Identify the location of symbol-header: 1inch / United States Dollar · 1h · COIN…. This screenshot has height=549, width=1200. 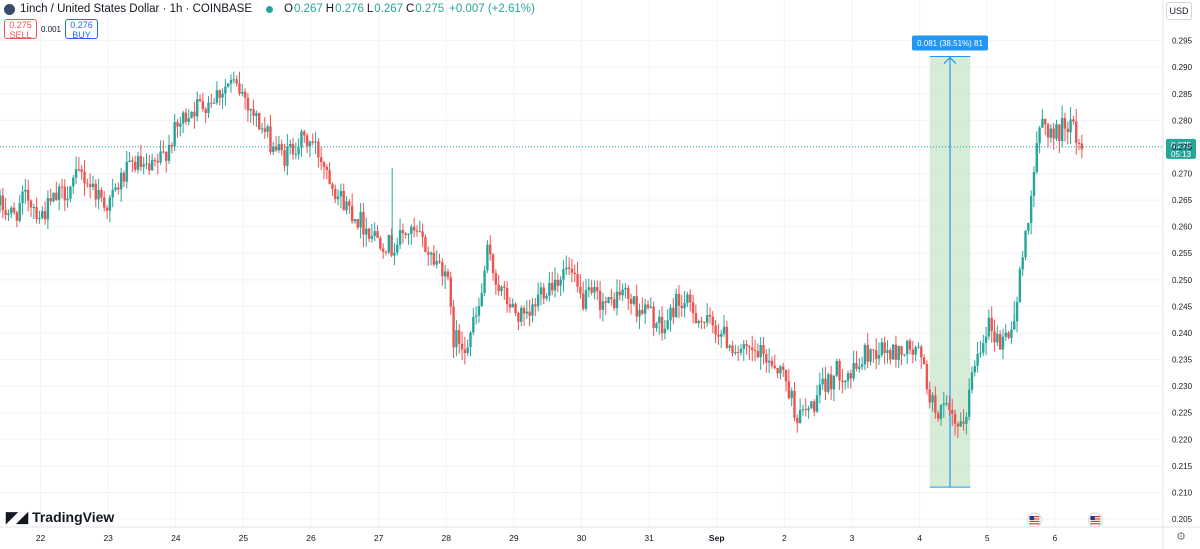
(269, 9).